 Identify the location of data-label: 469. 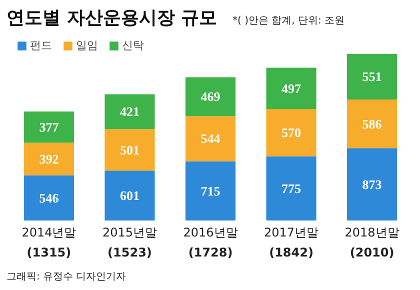
(210, 96).